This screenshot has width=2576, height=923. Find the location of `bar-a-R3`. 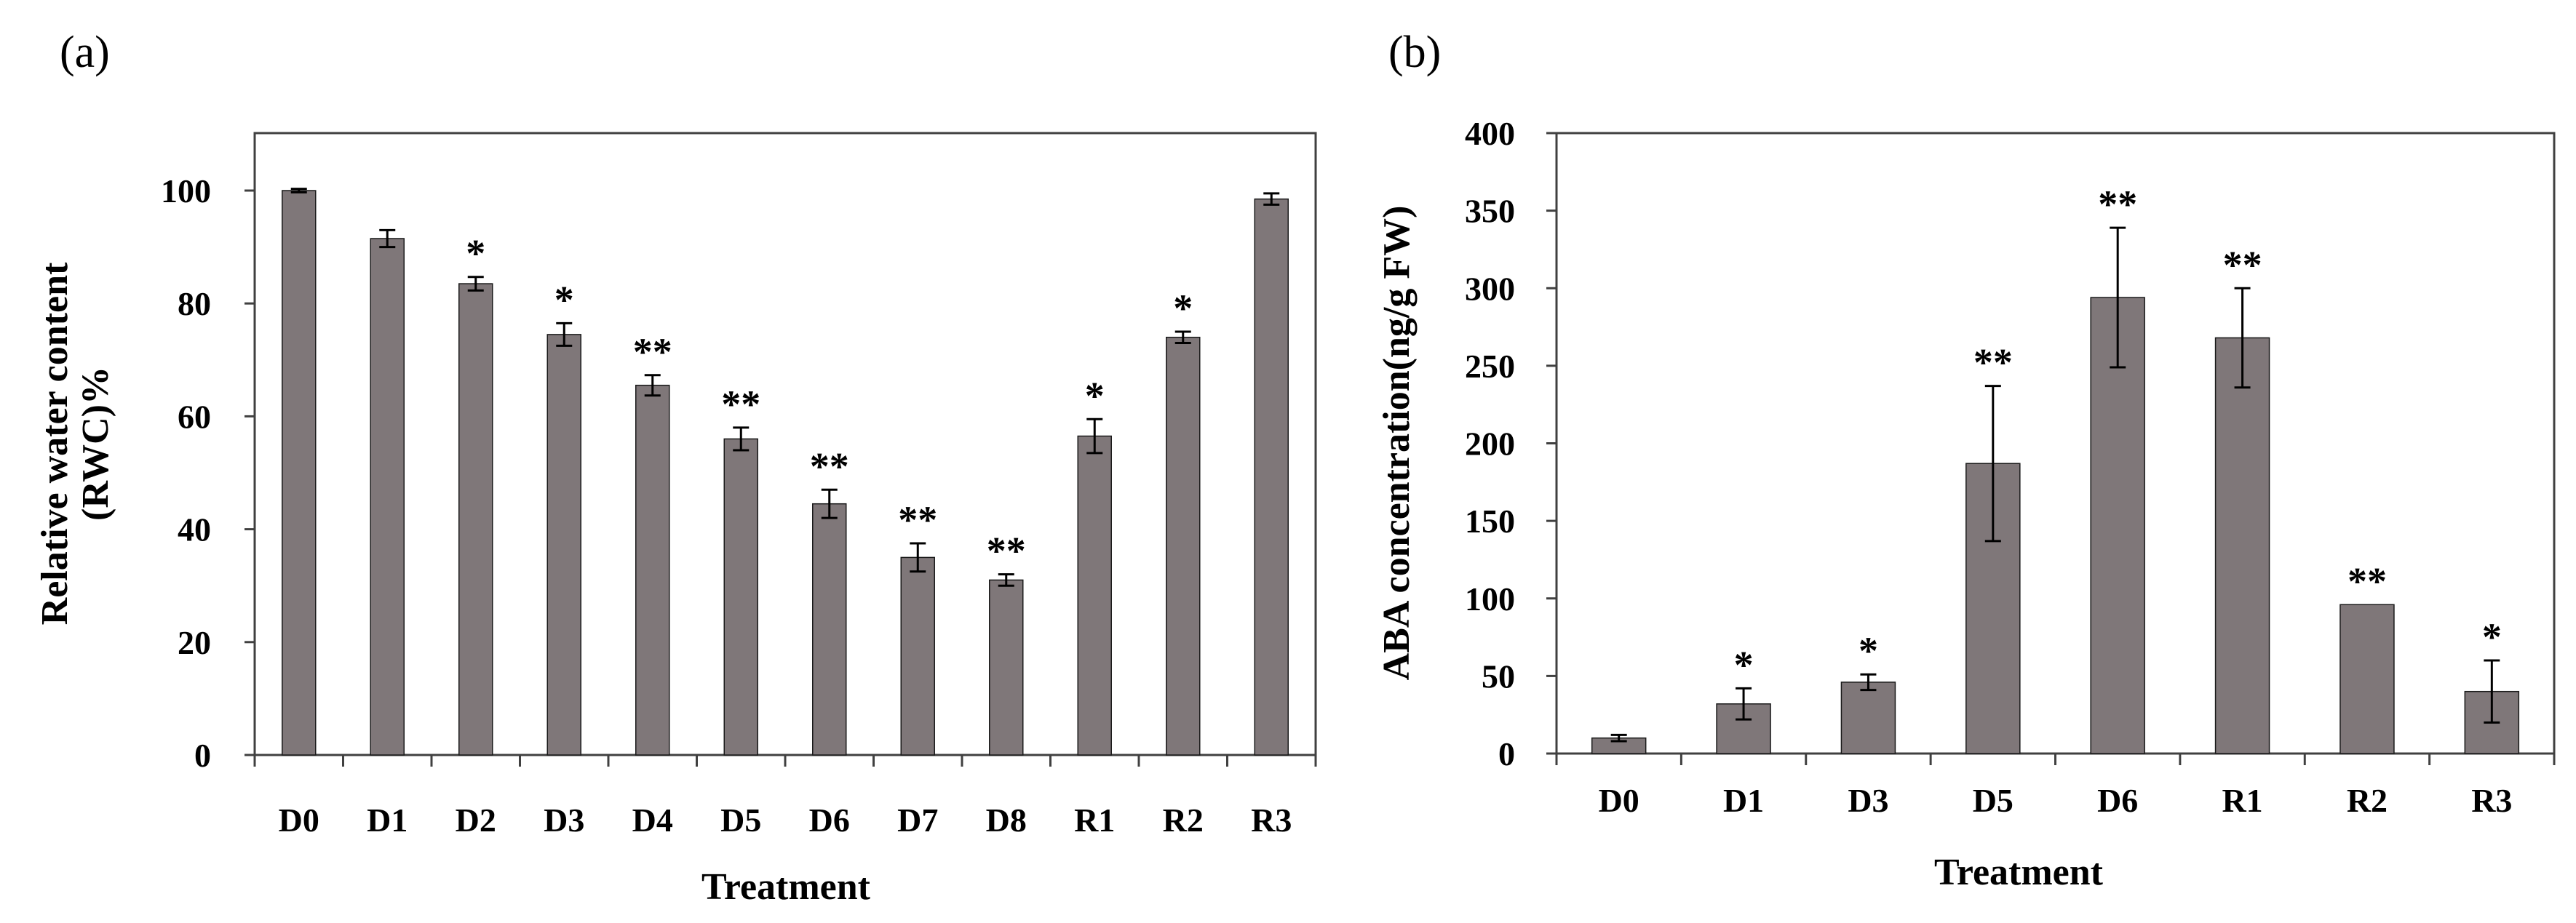

bar-a-R3 is located at coordinates (1271, 477).